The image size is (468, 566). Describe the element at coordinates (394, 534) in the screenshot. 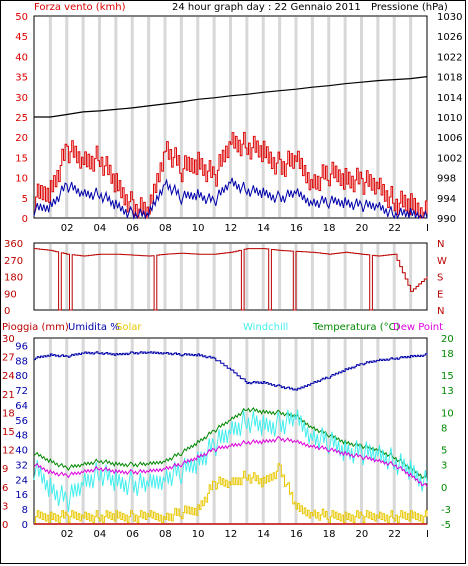

I see `weather-x-tick-label: 22` at that location.